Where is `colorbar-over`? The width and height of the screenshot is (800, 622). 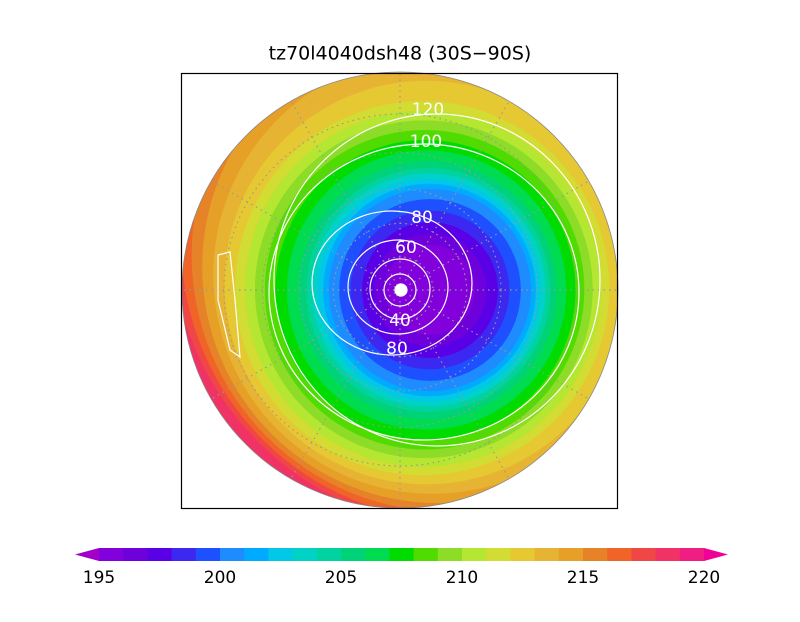
colorbar-over is located at coordinates (716, 554).